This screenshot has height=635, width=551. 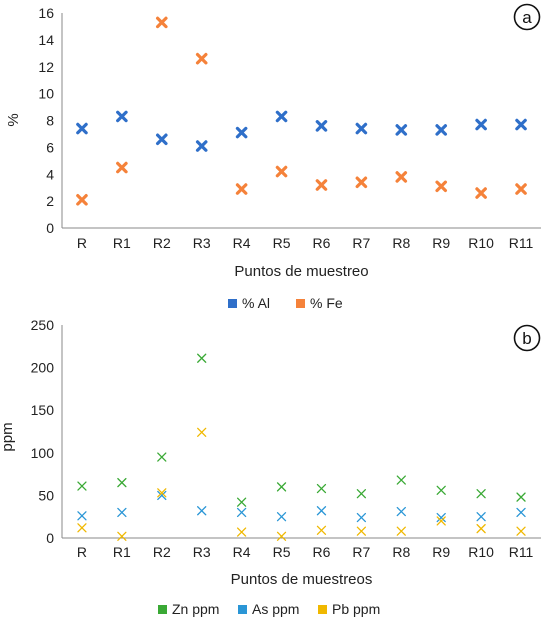 What do you see at coordinates (46, 40) in the screenshot?
I see `y-tick-label: 14` at bounding box center [46, 40].